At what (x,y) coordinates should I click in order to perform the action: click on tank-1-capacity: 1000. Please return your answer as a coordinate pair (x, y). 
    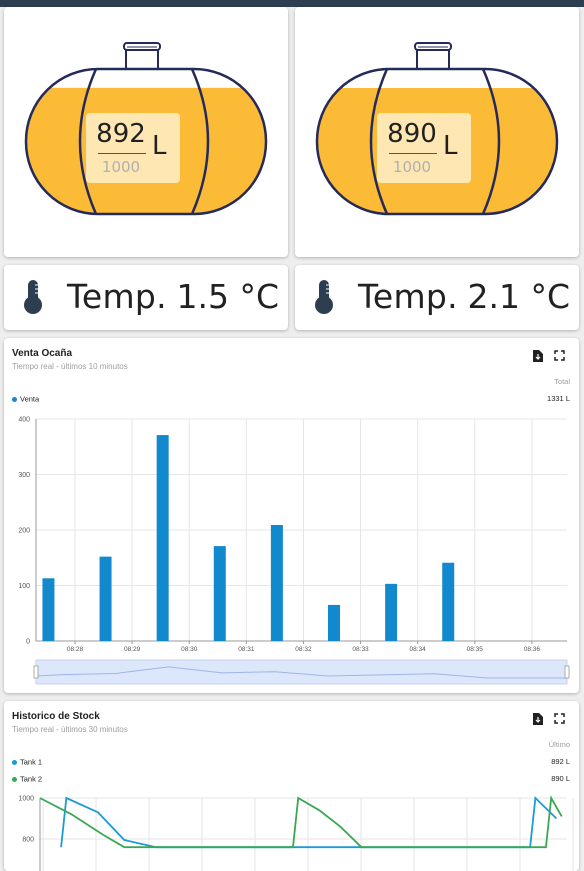
    Looking at the image, I should click on (121, 167).